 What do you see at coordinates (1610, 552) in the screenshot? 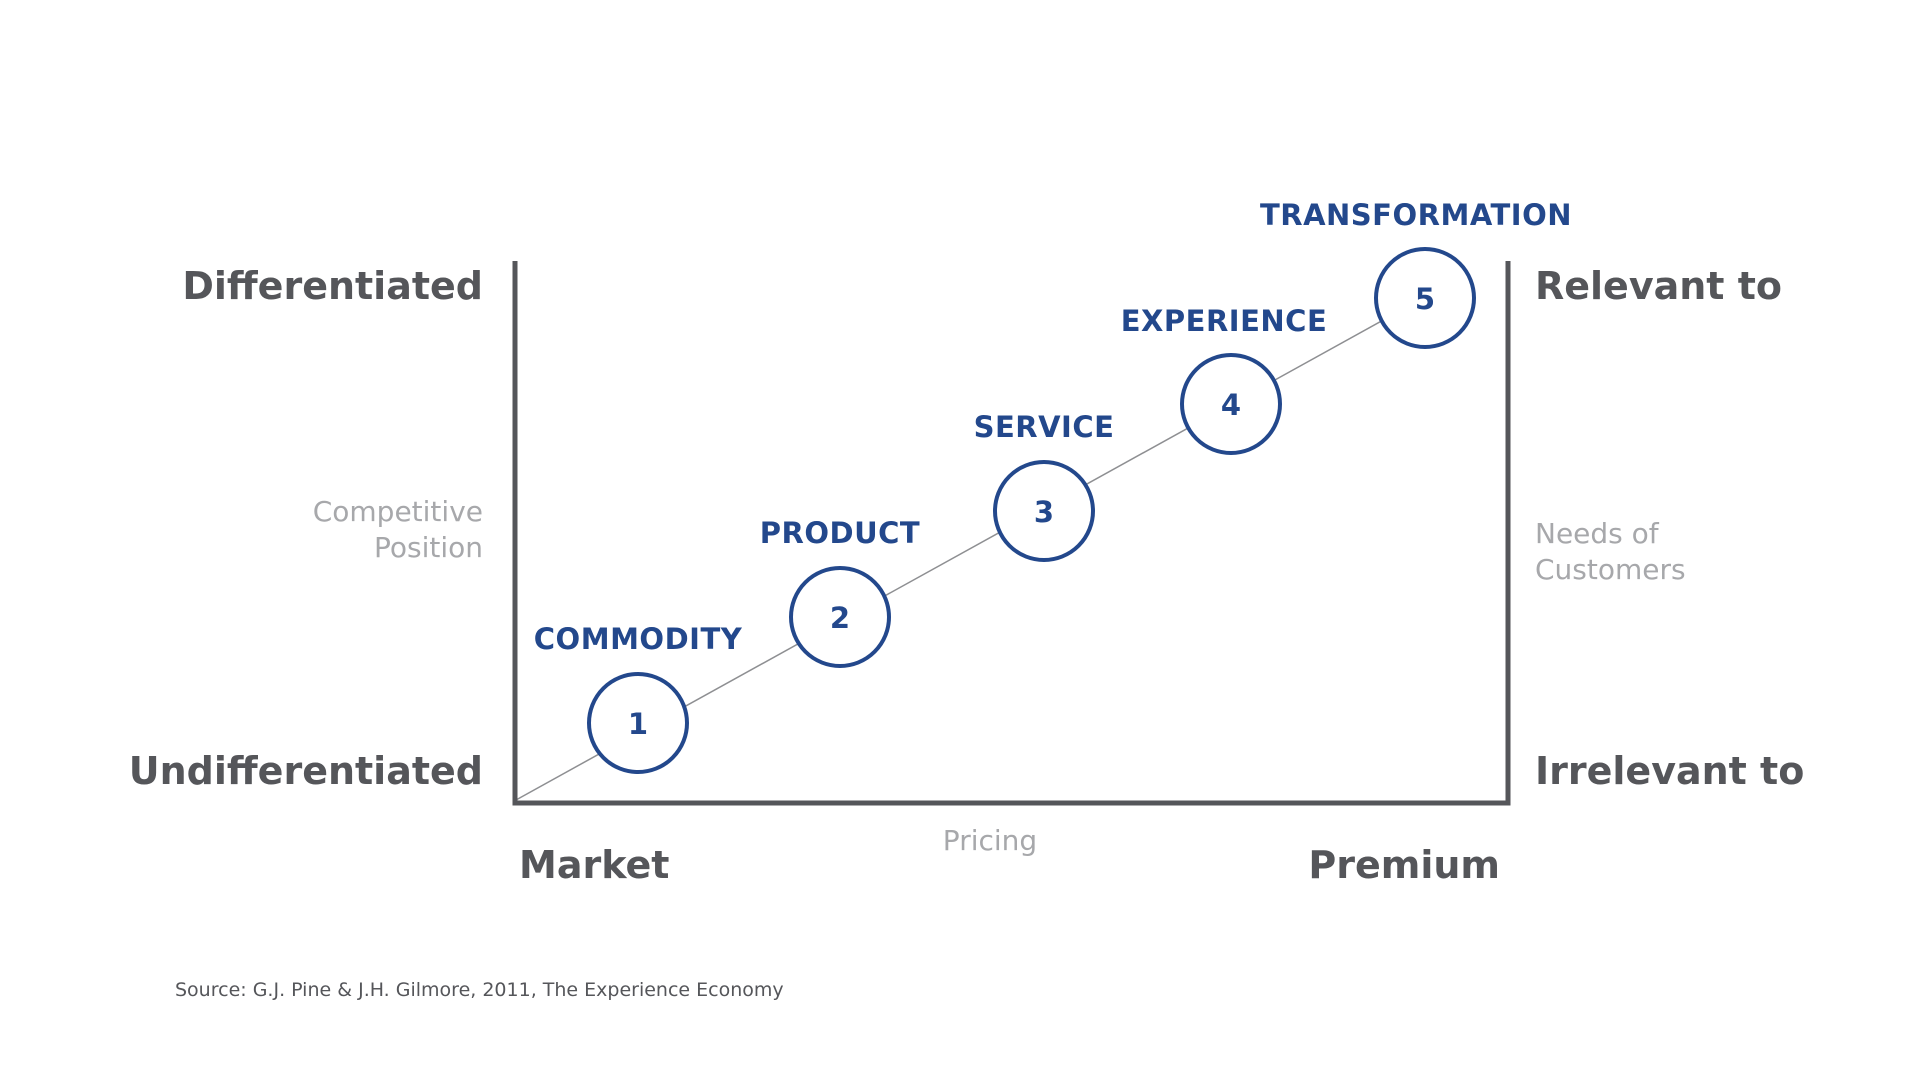
I see `right-axis-title: Needs of Customers` at bounding box center [1610, 552].